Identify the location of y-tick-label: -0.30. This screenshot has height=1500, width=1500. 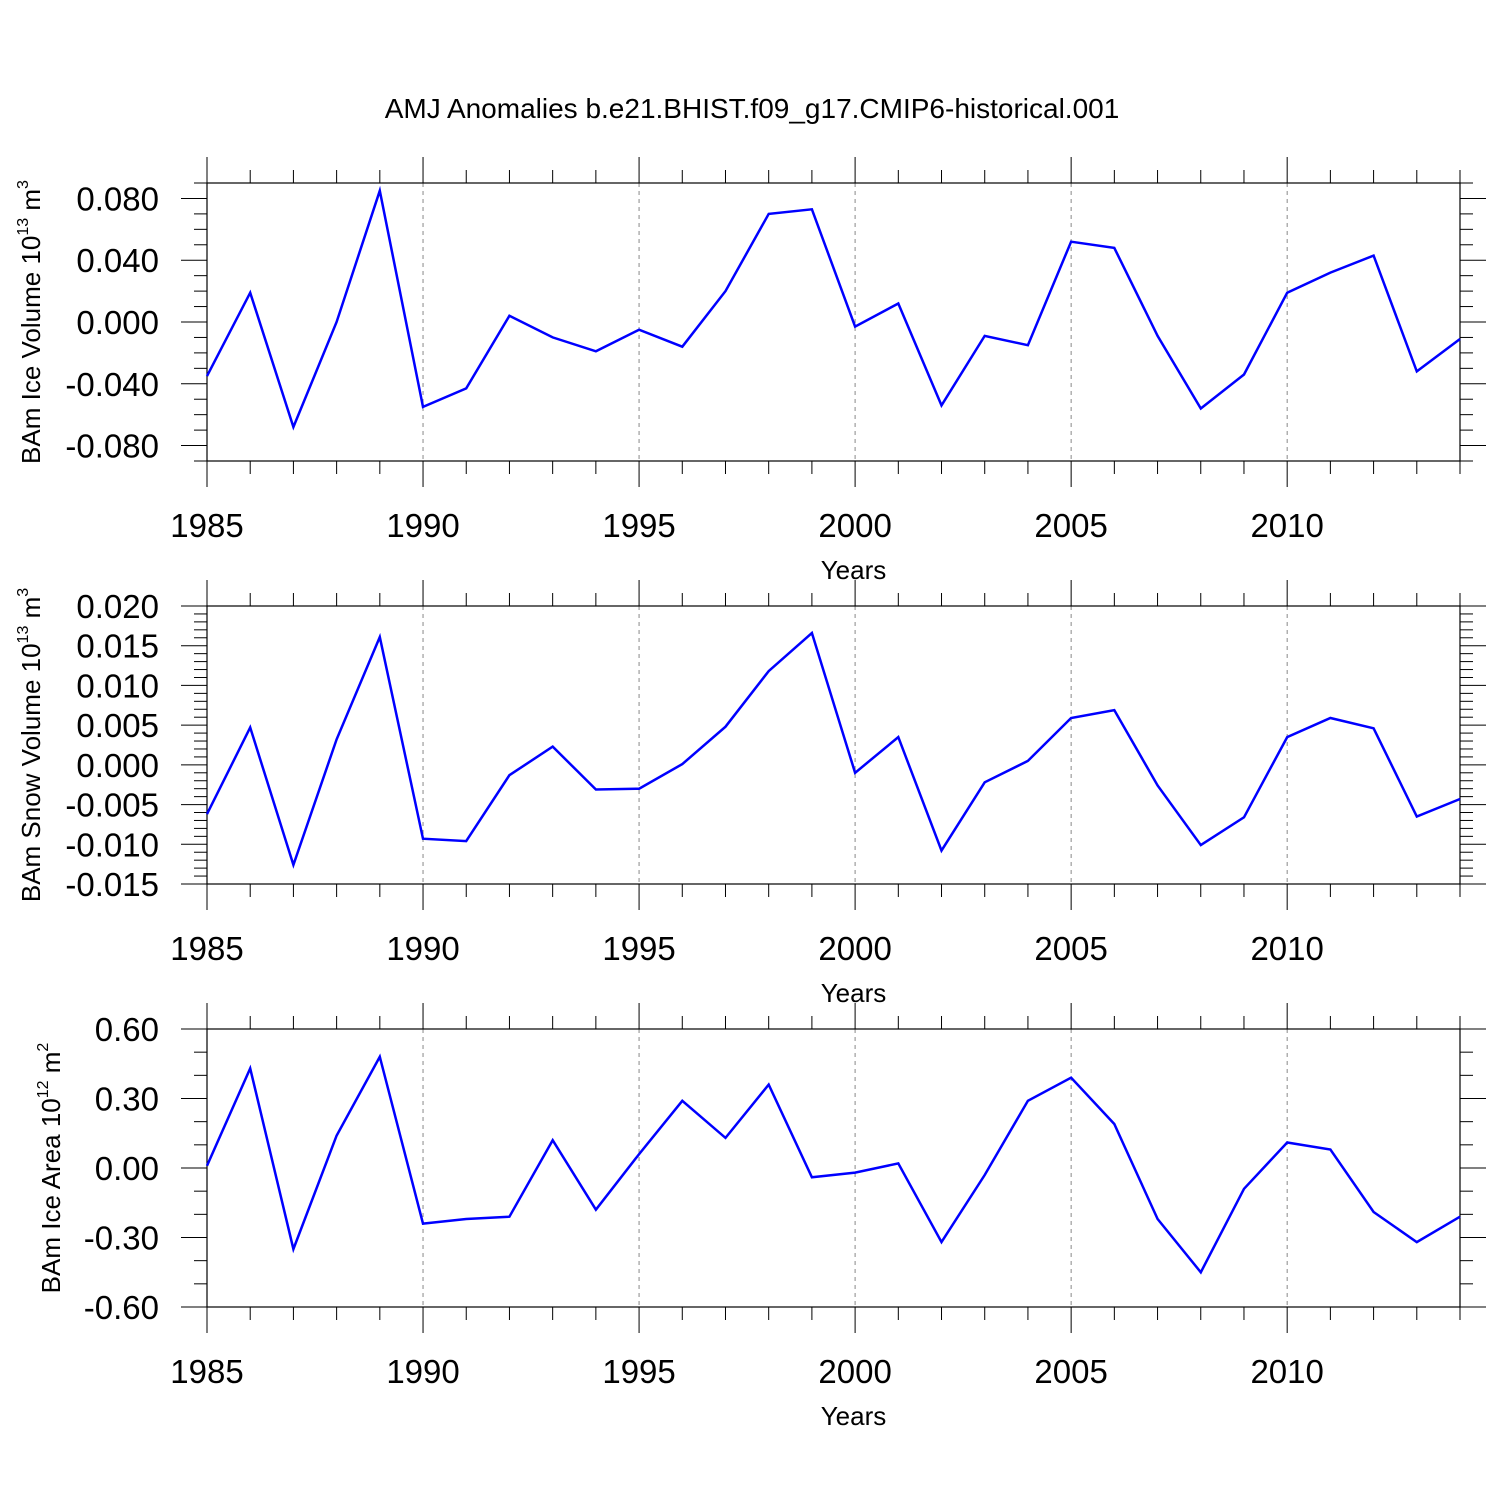
(121, 1238).